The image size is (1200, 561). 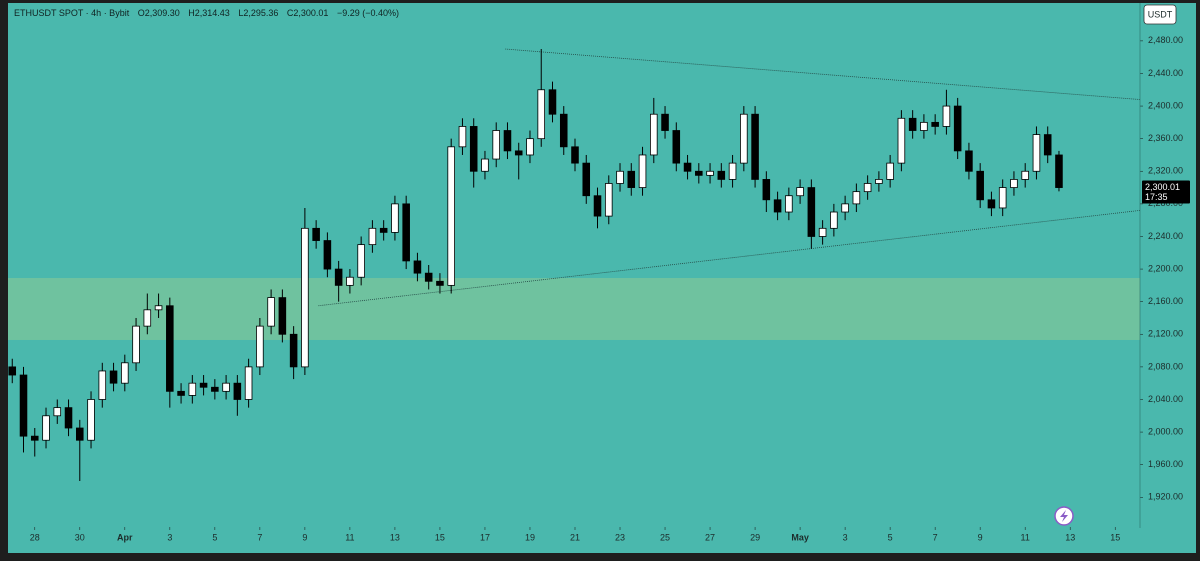 What do you see at coordinates (602, 540) in the screenshot?
I see `time-axis` at bounding box center [602, 540].